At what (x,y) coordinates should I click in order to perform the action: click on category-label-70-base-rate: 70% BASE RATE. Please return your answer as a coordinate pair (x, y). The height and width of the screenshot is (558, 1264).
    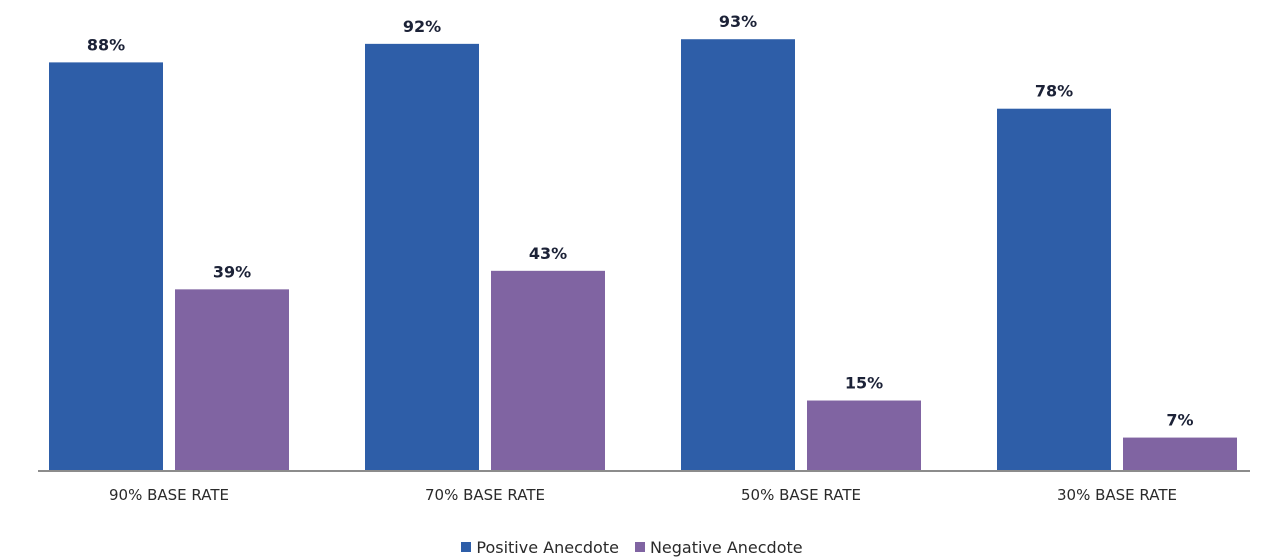
    Looking at the image, I should click on (485, 495).